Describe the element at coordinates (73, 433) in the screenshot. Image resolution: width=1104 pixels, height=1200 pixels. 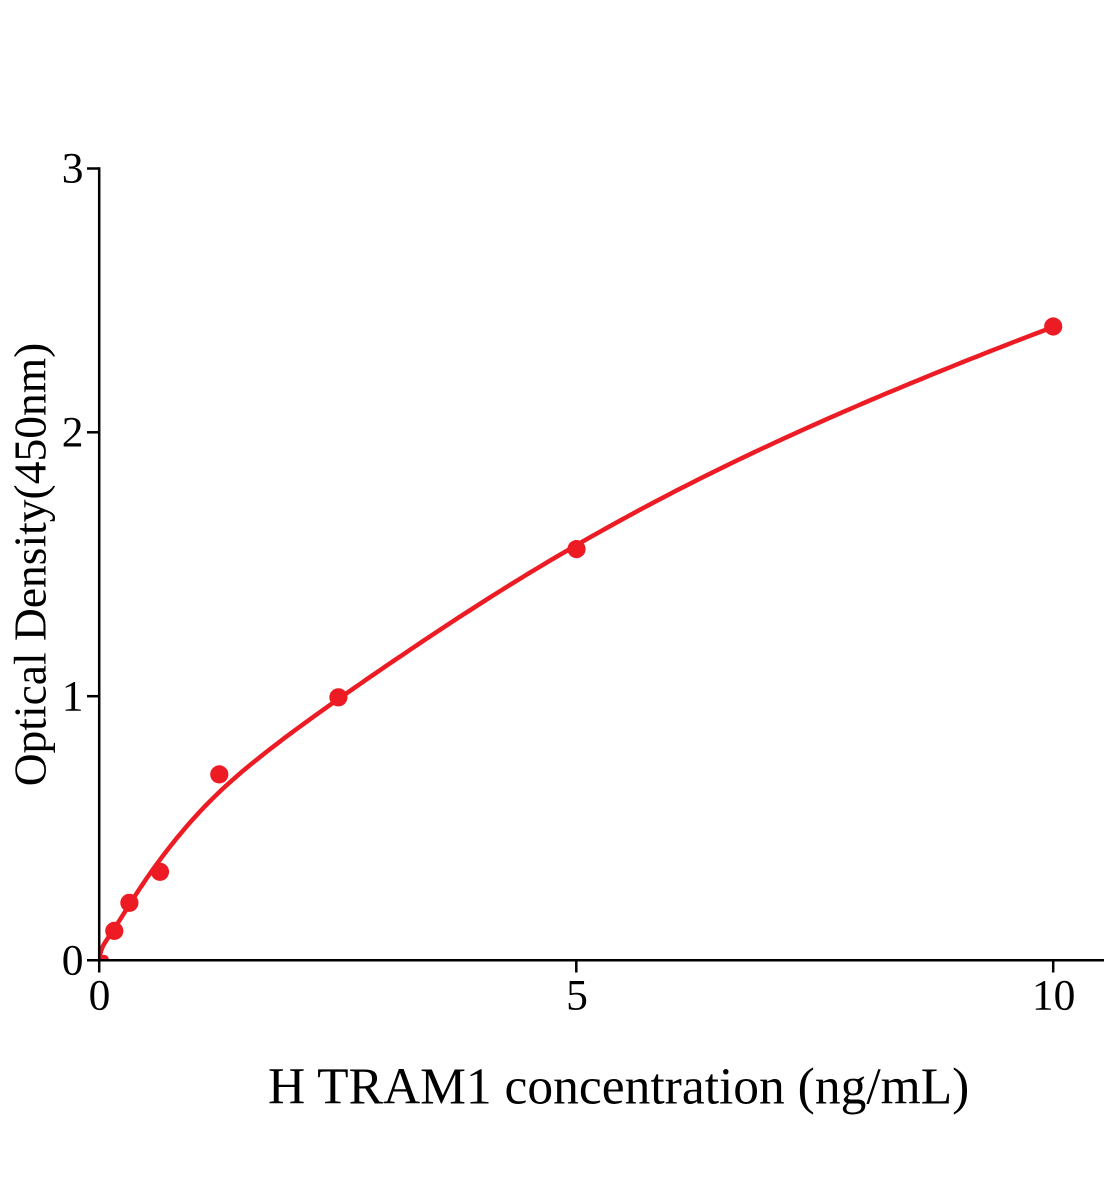
I see `svg-text: 2` at that location.